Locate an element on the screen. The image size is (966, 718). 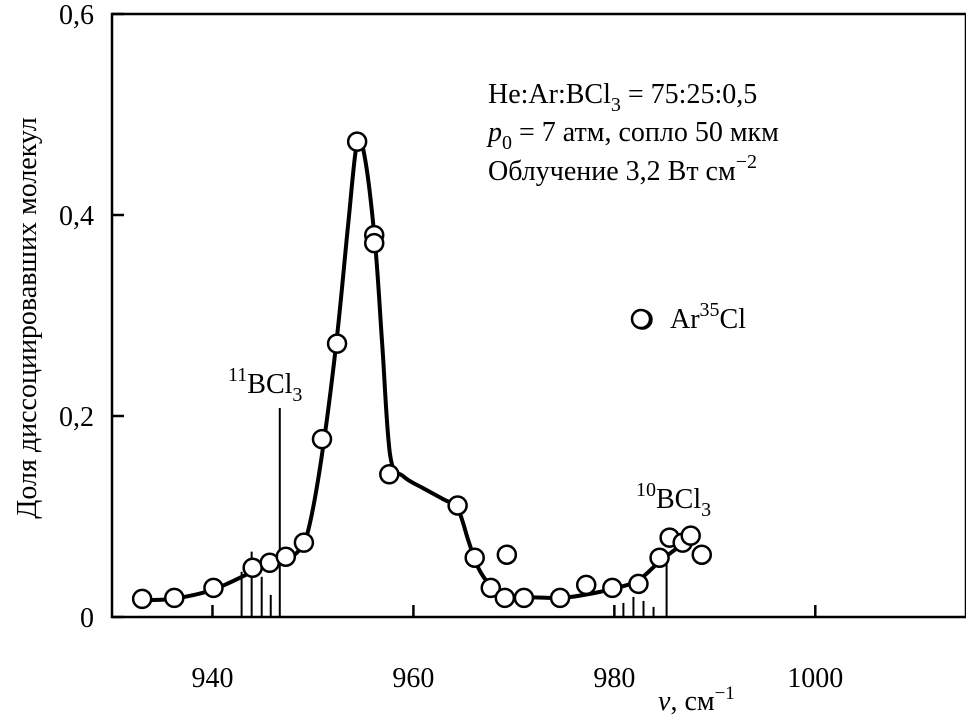
annotation-irradiation: Облучение 3,2 Вт см−2 is located at coordinates (622, 169).